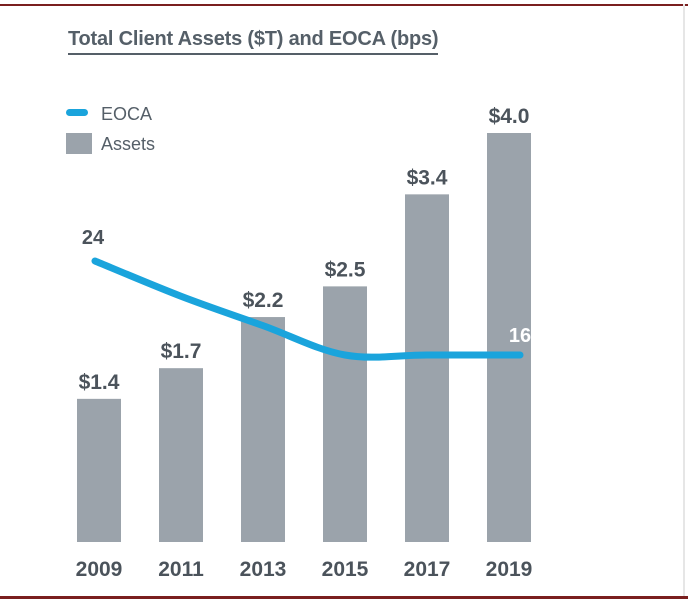  What do you see at coordinates (99, 470) in the screenshot?
I see `assets-bar-2009` at bounding box center [99, 470].